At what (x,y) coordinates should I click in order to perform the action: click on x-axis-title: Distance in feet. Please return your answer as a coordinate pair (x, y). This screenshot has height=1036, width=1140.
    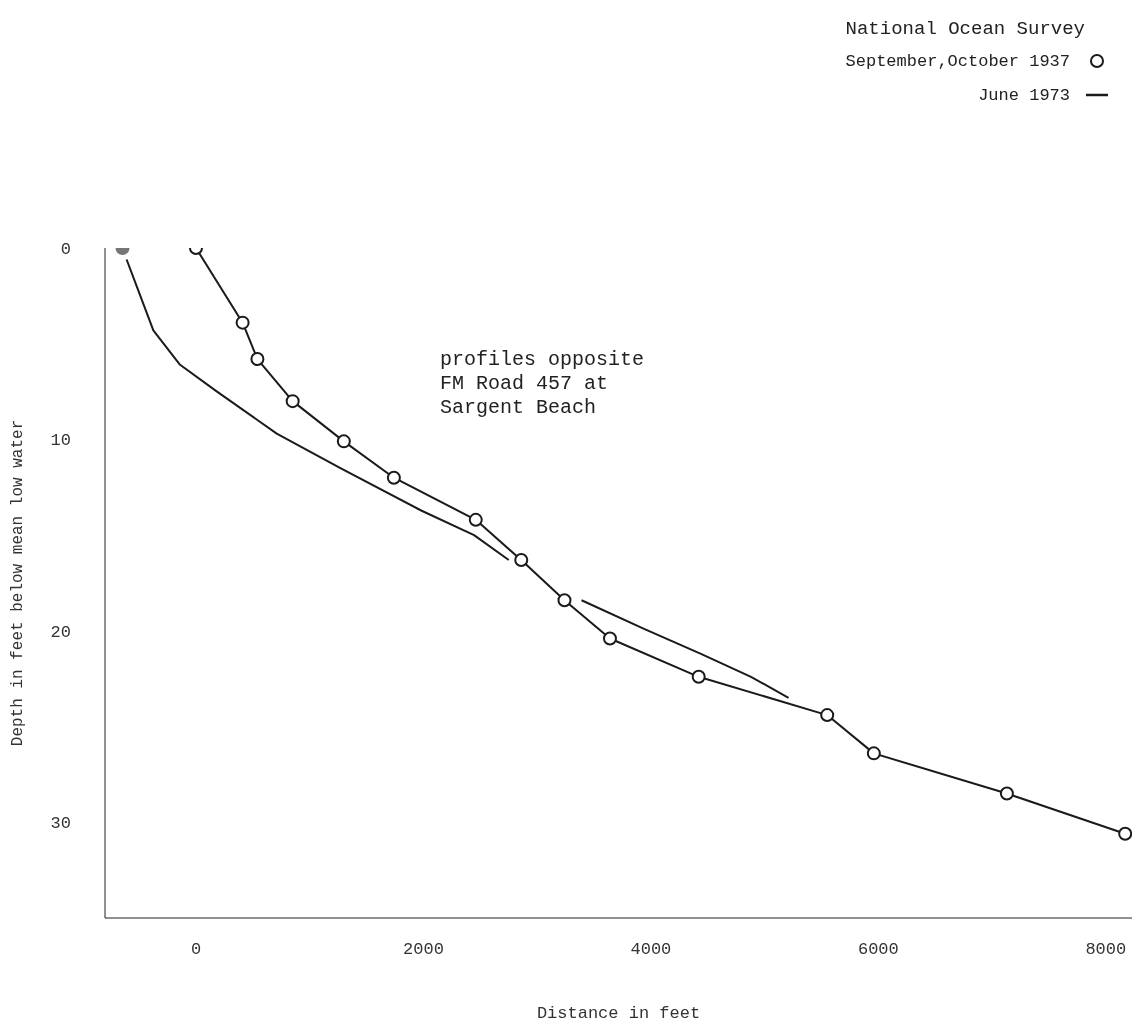
    Looking at the image, I should click on (618, 1013).